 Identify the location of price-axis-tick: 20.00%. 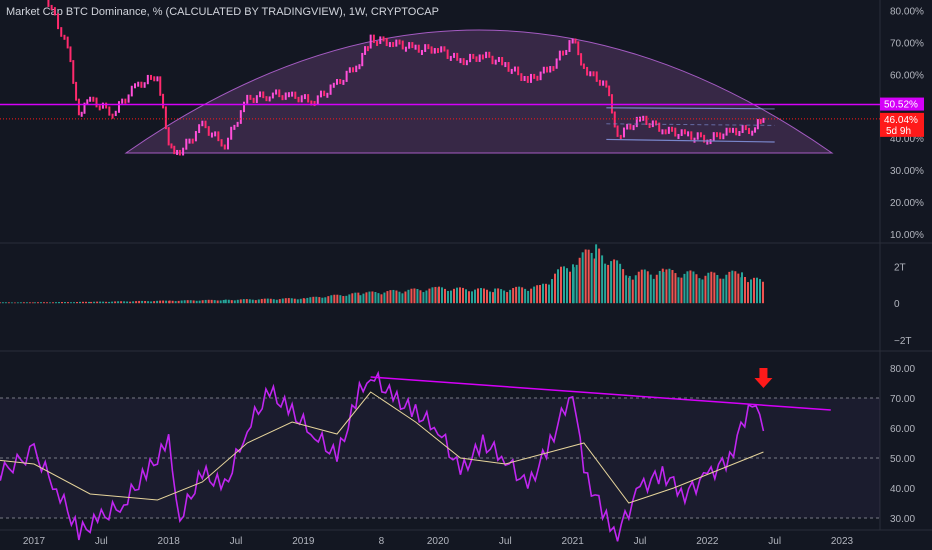
(907, 203).